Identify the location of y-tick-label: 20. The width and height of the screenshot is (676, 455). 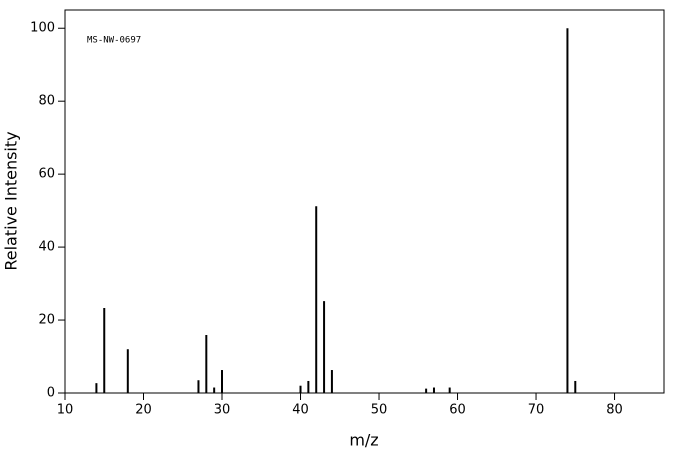
(46, 320).